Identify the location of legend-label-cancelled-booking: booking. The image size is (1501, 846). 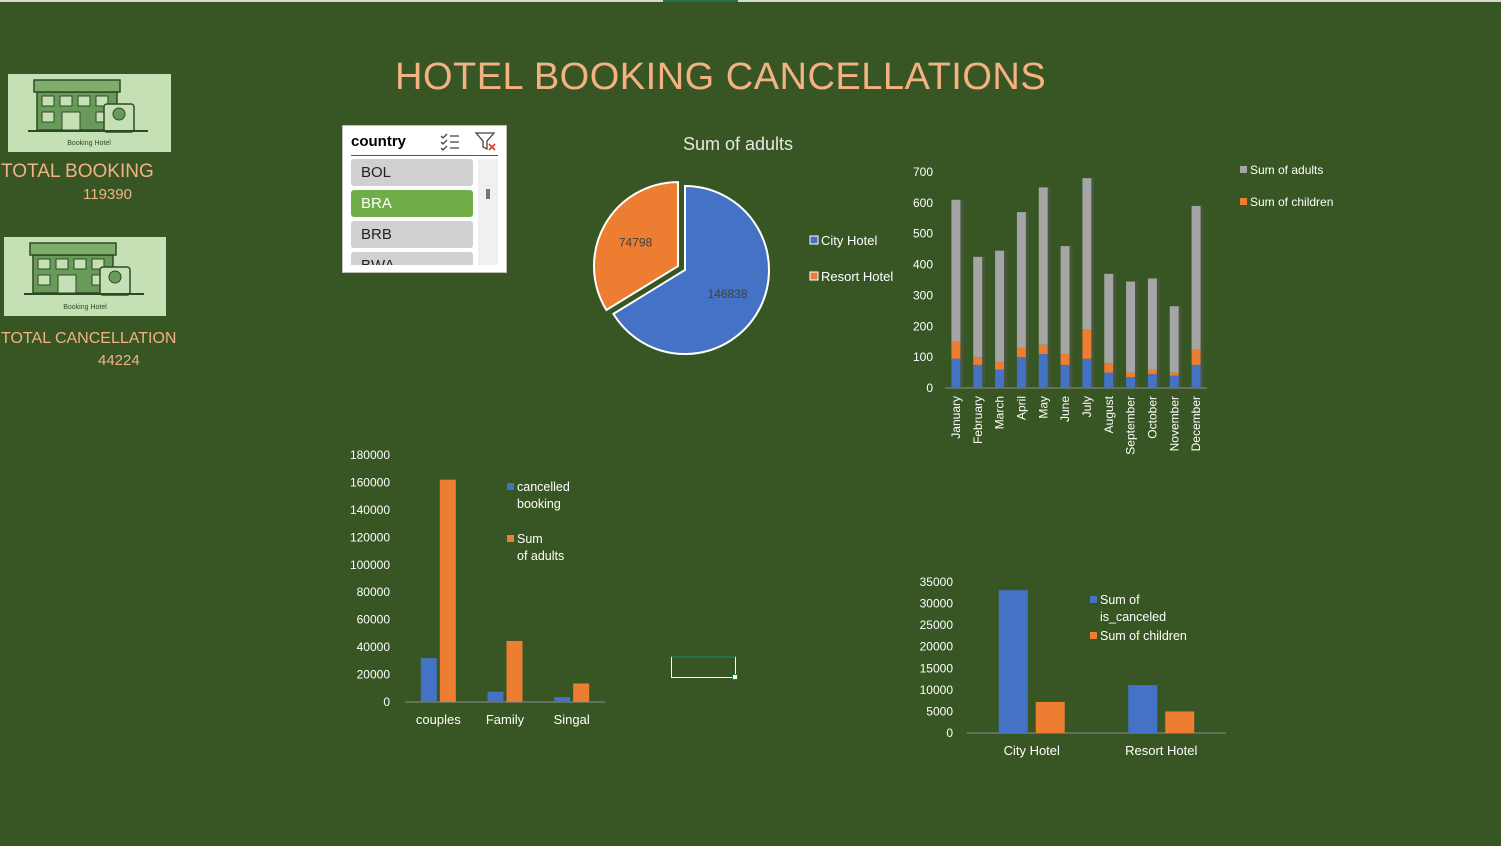
(539, 504).